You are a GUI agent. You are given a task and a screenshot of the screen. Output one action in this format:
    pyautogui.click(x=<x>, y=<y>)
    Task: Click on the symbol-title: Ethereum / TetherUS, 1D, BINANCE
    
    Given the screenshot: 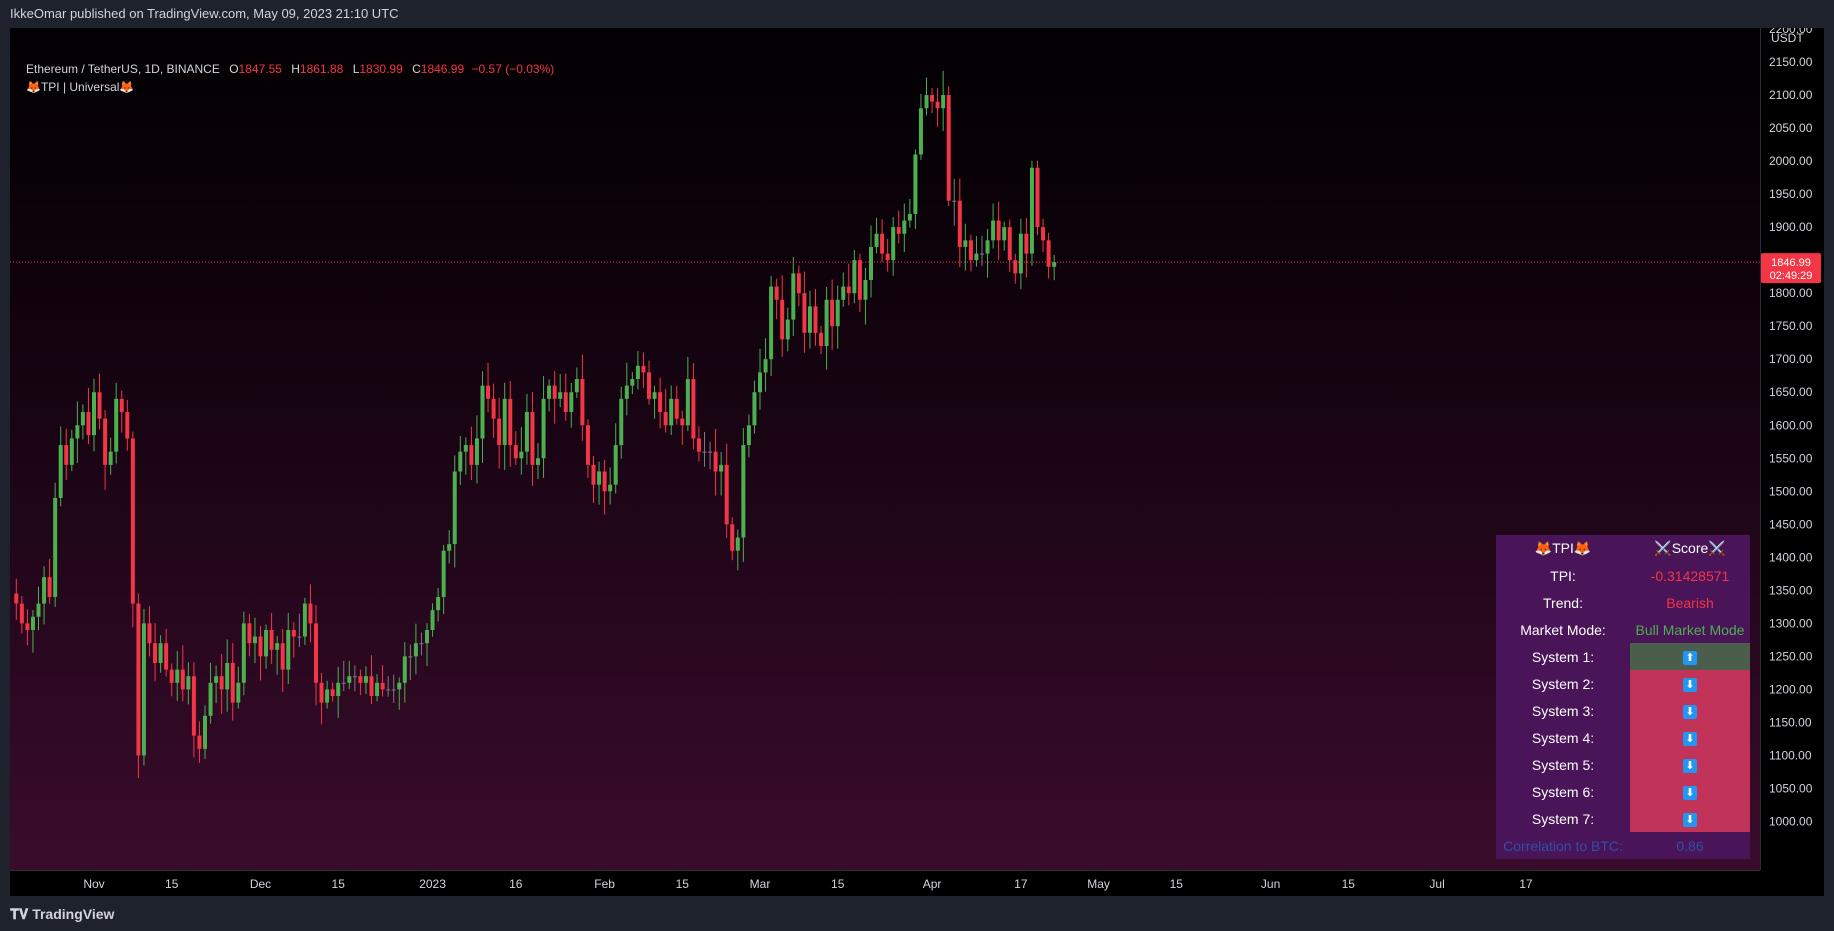 What is the action you would take?
    pyautogui.click(x=123, y=69)
    